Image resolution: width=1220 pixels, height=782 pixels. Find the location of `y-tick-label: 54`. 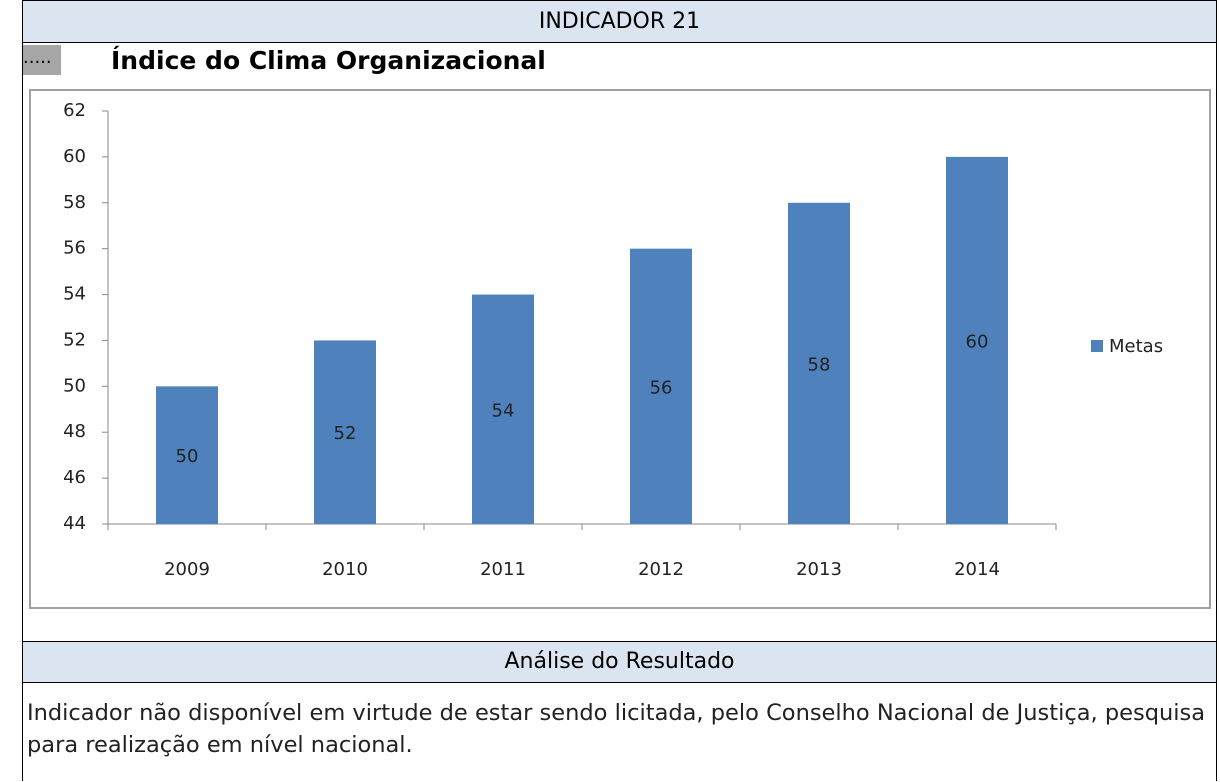

y-tick-label: 54 is located at coordinates (74, 294).